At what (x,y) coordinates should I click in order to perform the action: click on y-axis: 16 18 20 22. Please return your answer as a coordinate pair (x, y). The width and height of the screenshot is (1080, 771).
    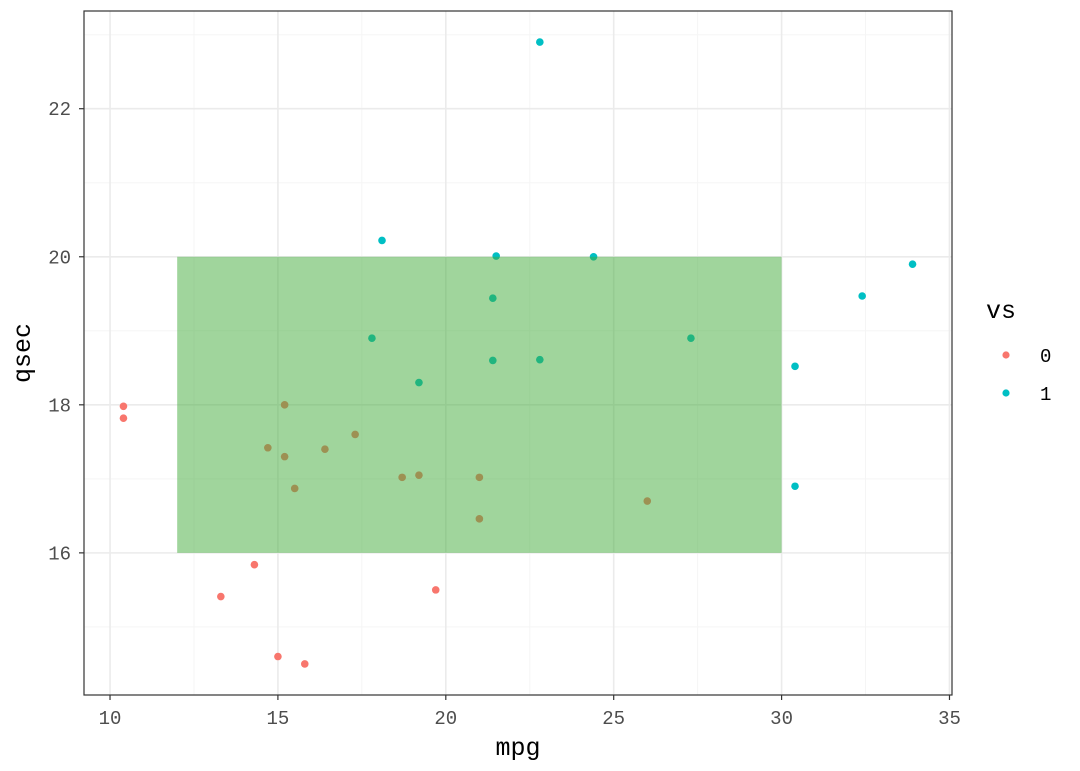
    Looking at the image, I should click on (66, 332).